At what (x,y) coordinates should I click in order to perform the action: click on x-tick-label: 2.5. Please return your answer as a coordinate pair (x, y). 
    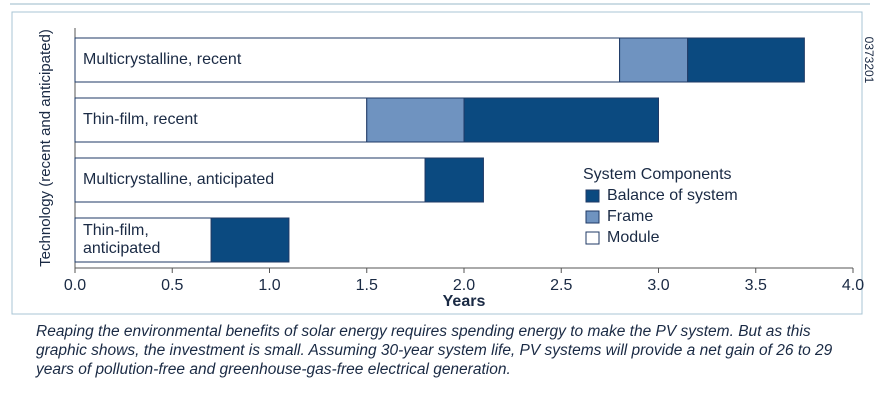
    Looking at the image, I should click on (561, 285).